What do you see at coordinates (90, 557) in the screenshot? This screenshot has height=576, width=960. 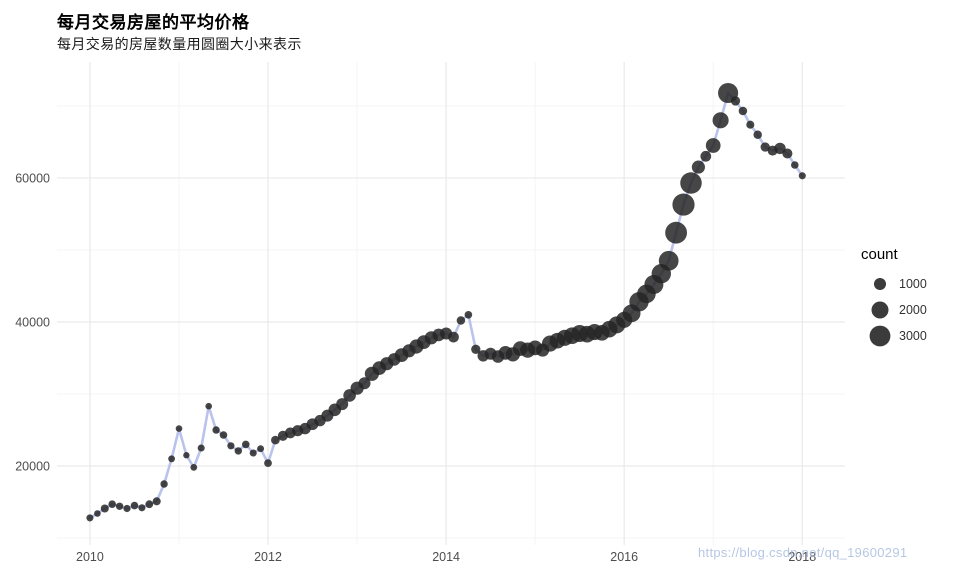 I see `x-tick-label: 2010` at bounding box center [90, 557].